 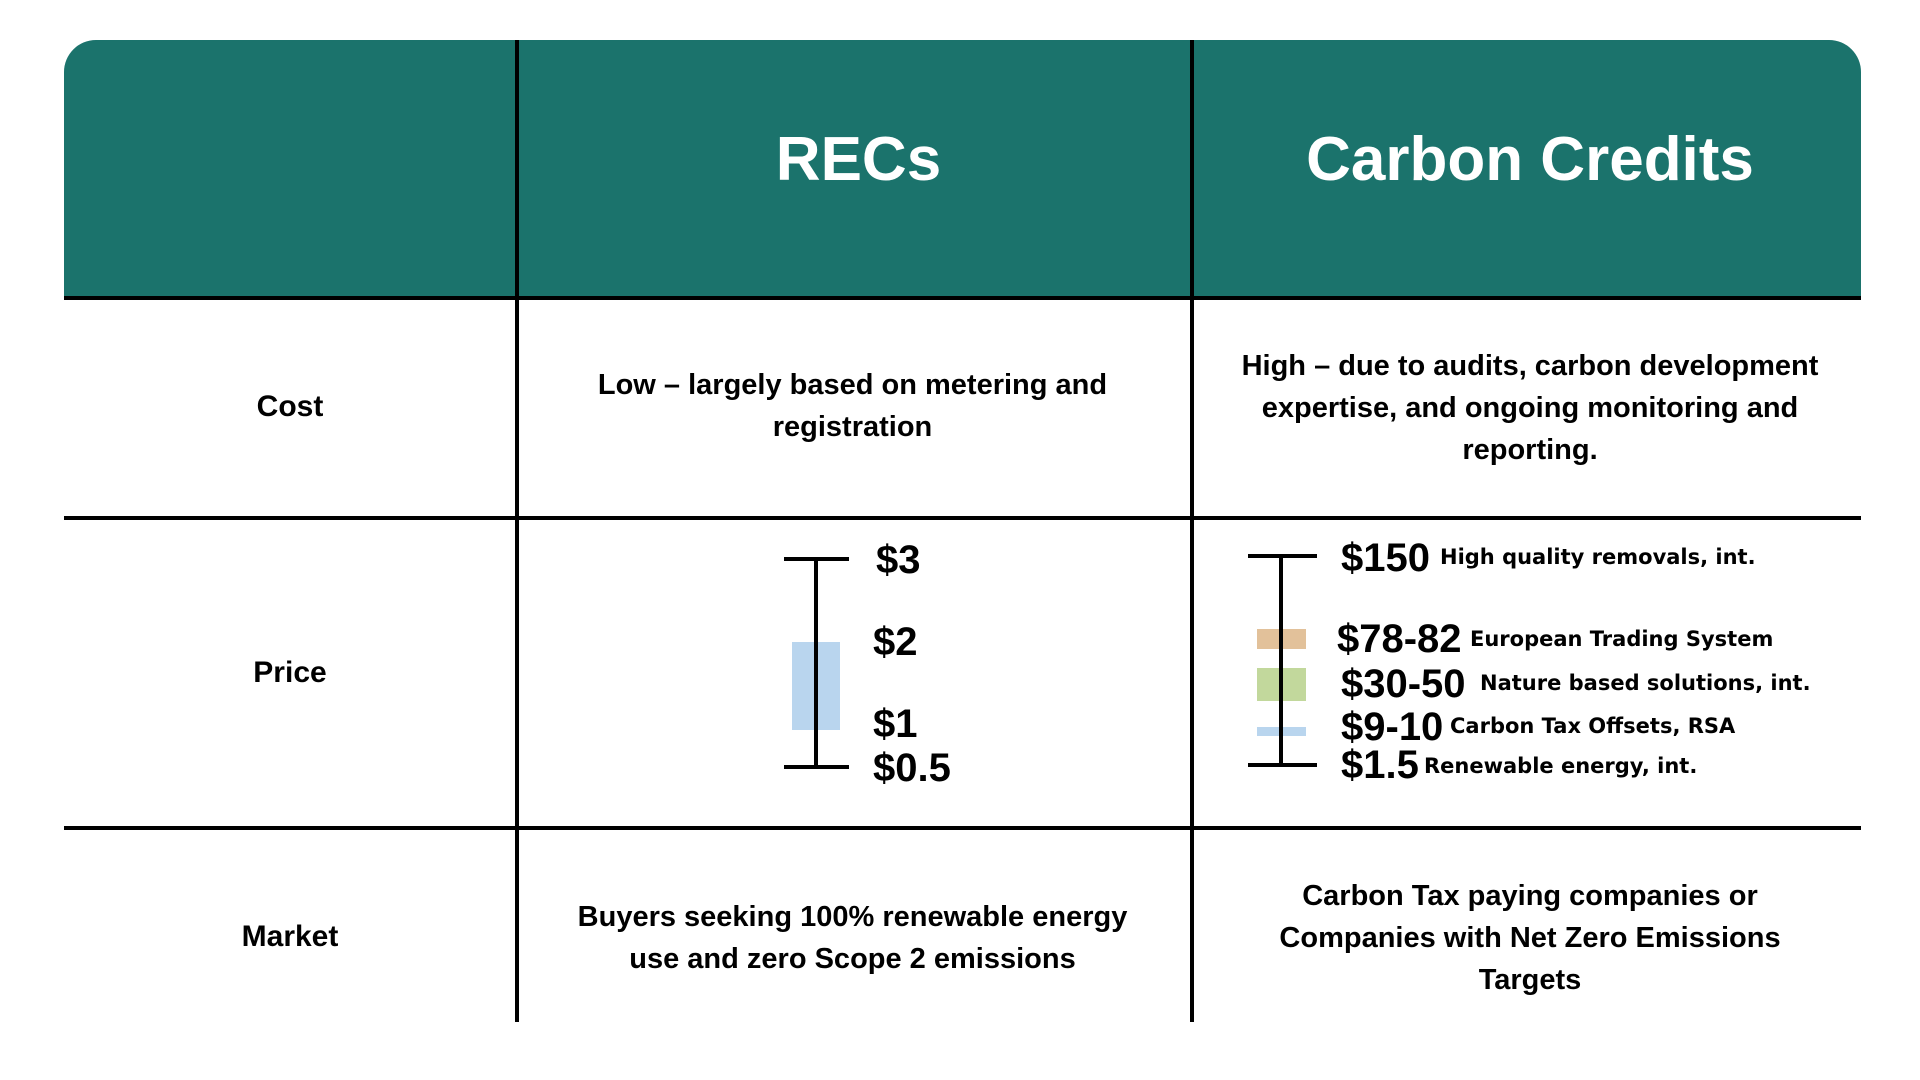 I want to click on carbon-desc-ets: European Trading System, so click(x=1622, y=639).